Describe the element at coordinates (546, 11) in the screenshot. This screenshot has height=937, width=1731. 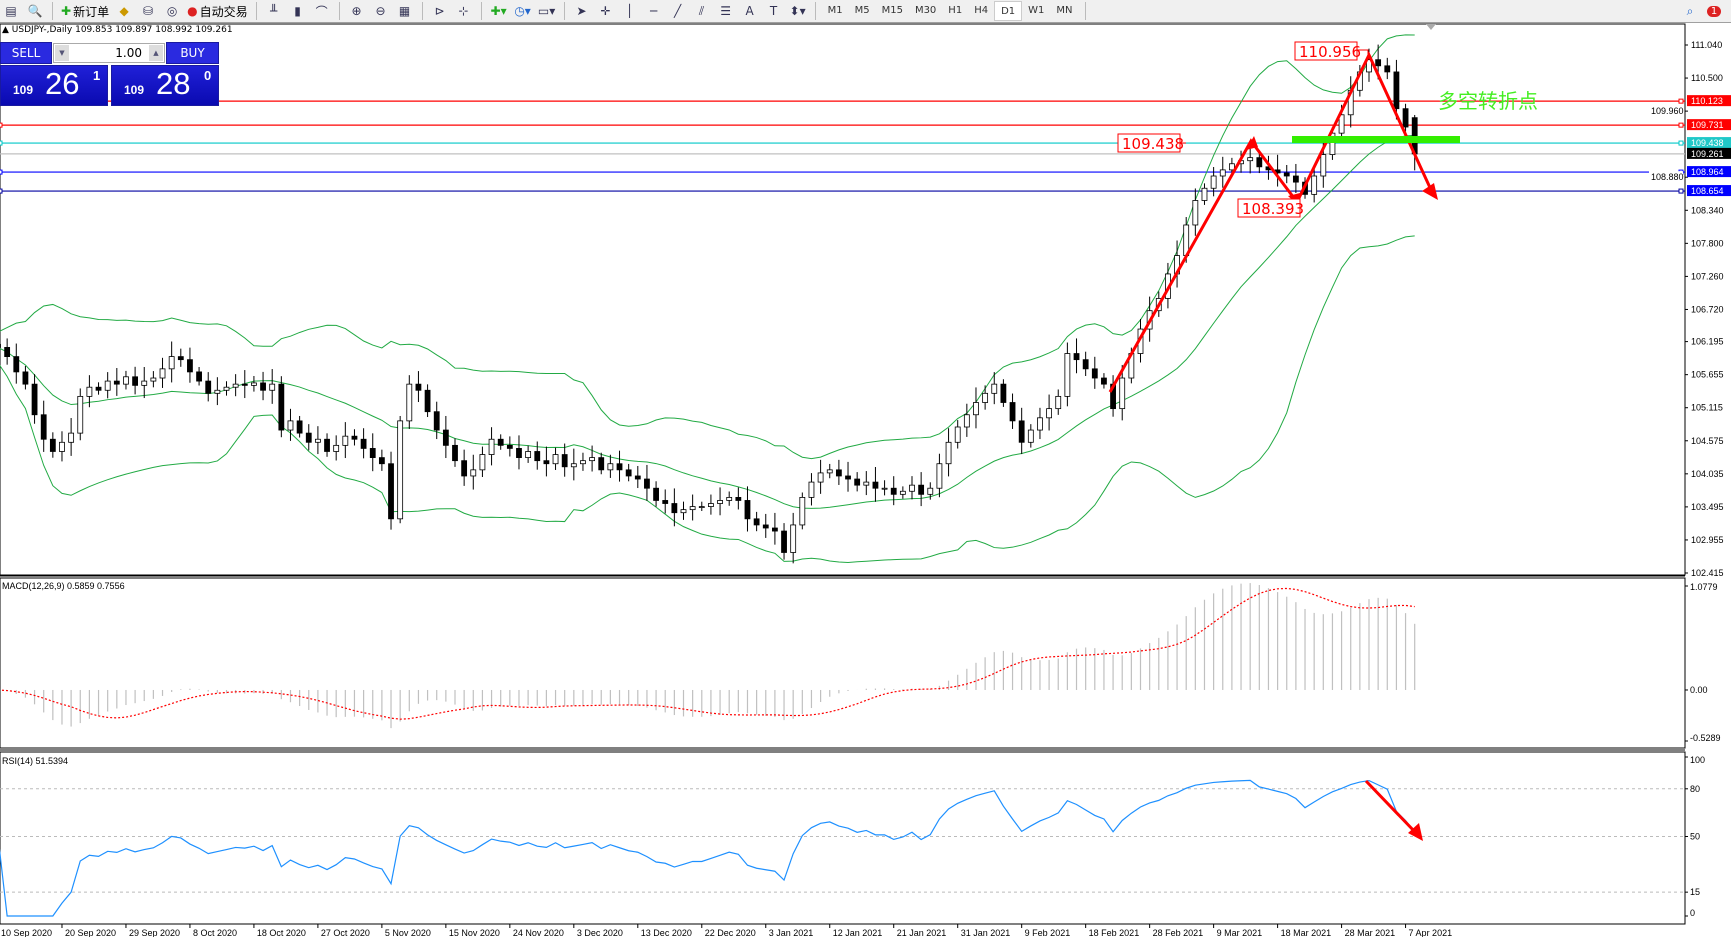
I see `templates-icon: ▭▾` at that location.